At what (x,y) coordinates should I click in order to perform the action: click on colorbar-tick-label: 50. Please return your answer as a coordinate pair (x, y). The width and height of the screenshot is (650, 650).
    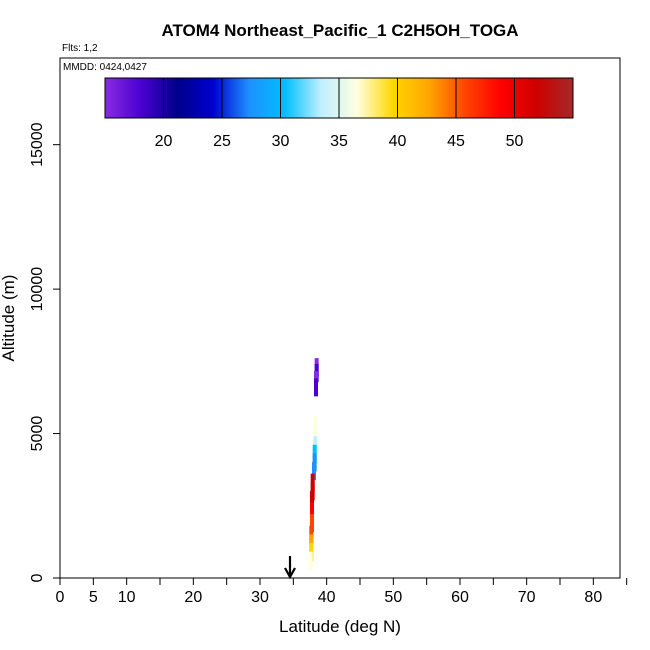
    Looking at the image, I should click on (515, 141).